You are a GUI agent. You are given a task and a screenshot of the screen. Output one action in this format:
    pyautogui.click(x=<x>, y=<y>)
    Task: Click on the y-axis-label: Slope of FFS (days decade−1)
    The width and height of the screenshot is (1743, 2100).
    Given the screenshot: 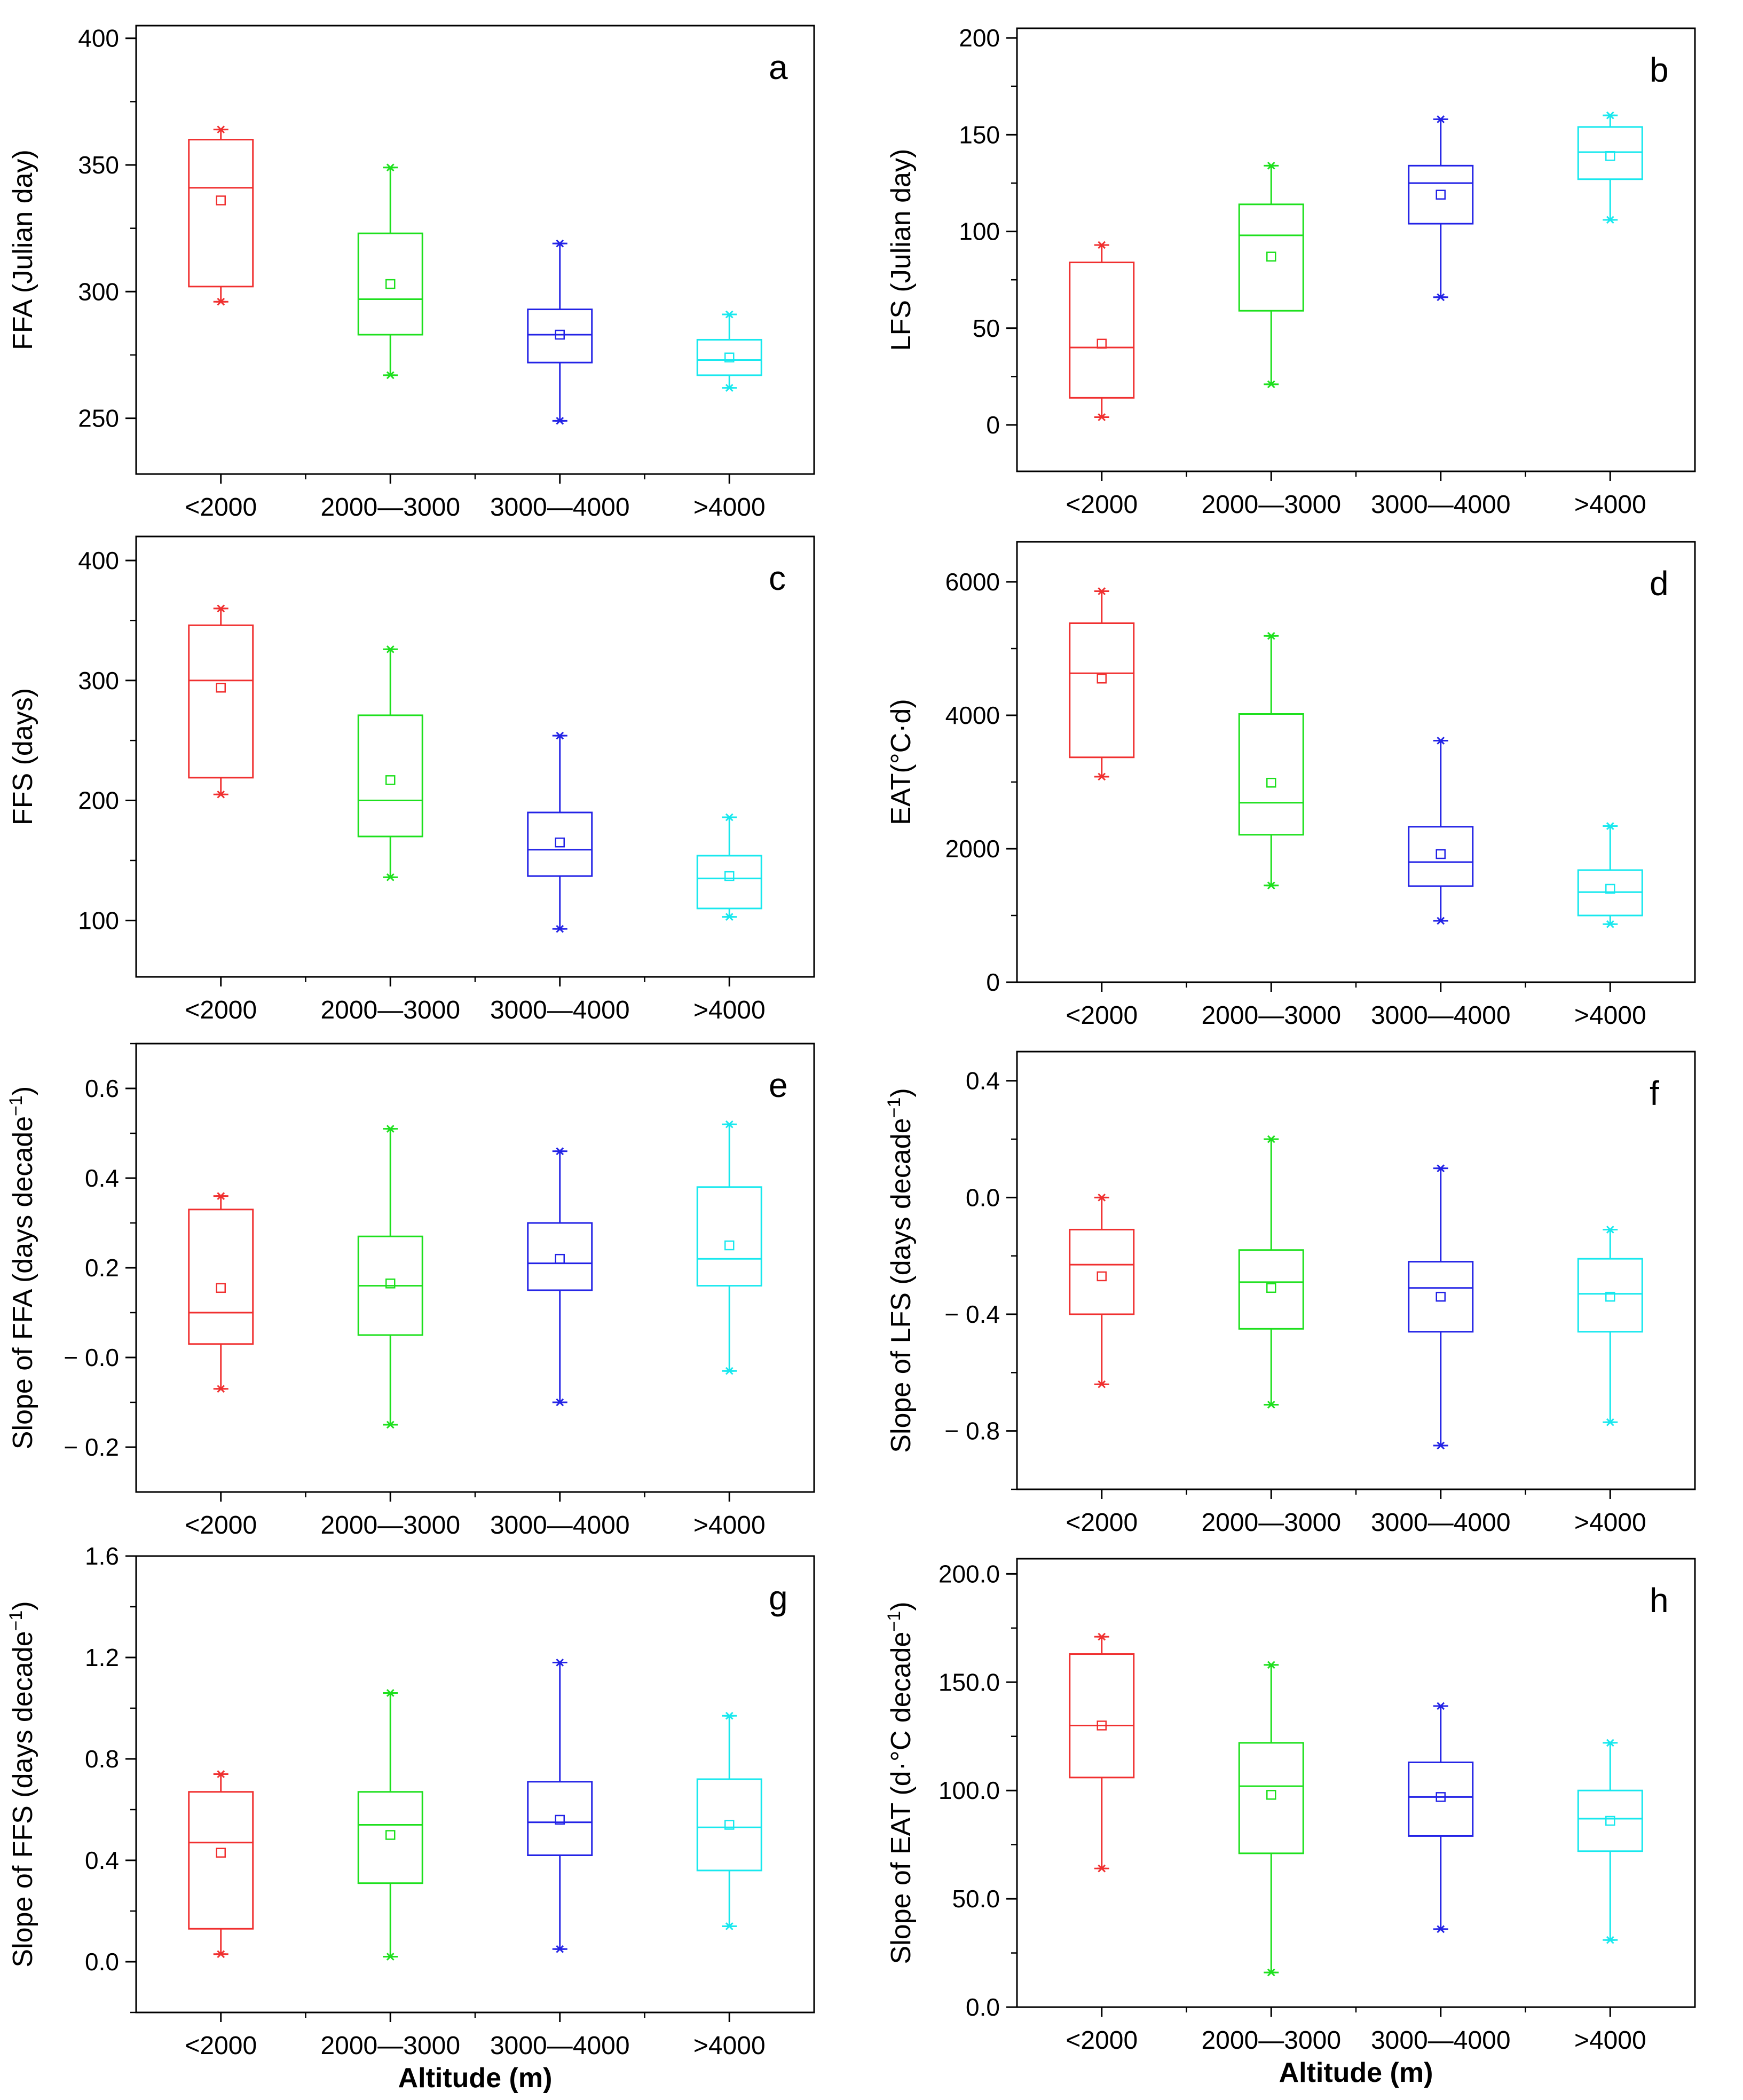 What is the action you would take?
    pyautogui.click(x=22, y=1784)
    